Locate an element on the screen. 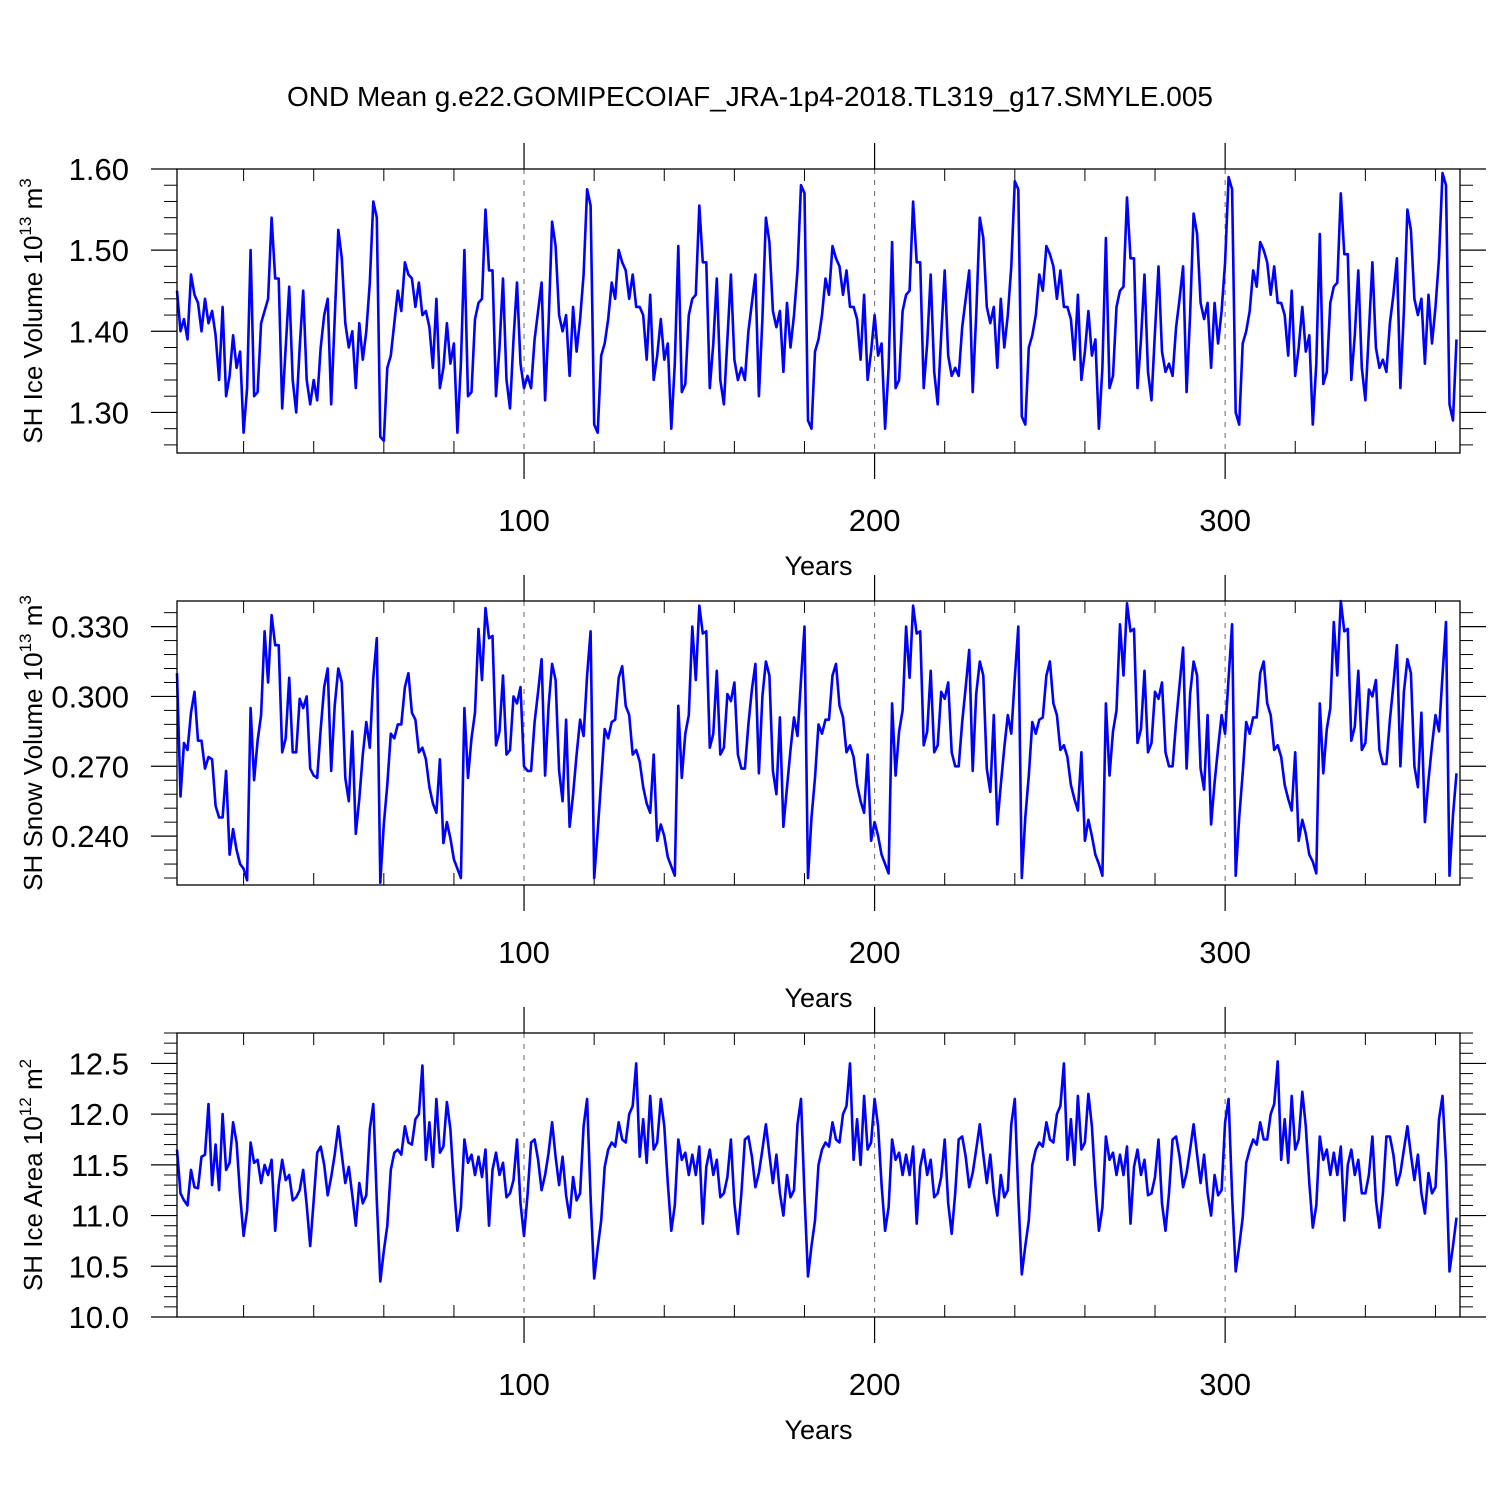 This screenshot has width=1500, height=1500. ice-volume-x-tick-label: 300 is located at coordinates (1225, 520).